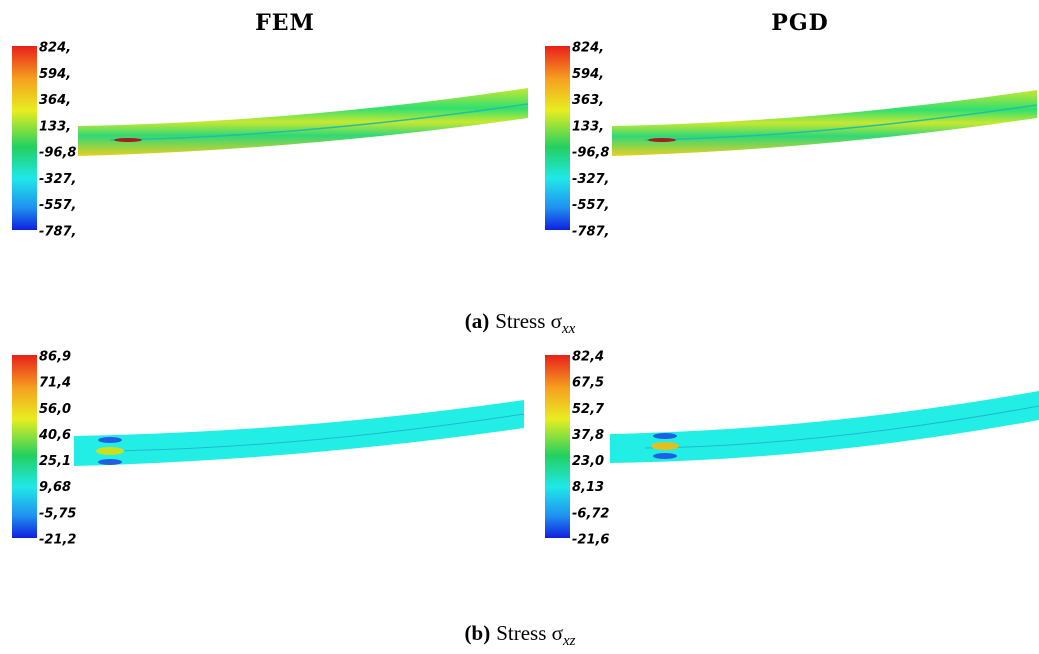  What do you see at coordinates (588, 383) in the screenshot?
I see `colorbar-label: 67,5` at bounding box center [588, 383].